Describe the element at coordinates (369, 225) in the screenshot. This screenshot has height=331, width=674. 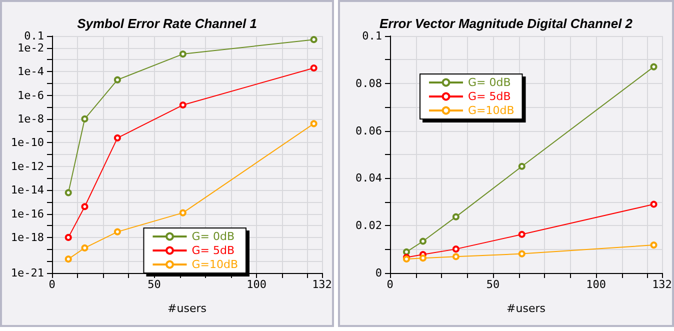
I see `y-tick-label: 0.02` at that location.